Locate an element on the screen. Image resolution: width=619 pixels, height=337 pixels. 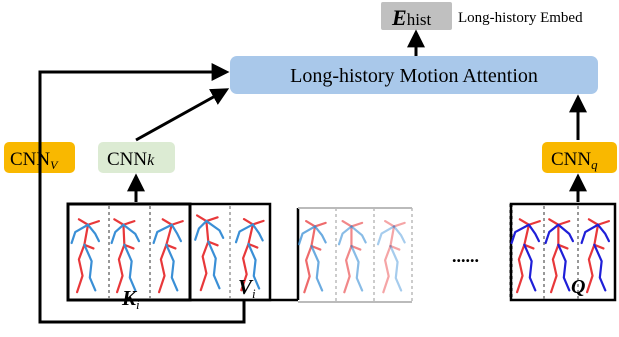
cnn-q-box is located at coordinates (579, 157).